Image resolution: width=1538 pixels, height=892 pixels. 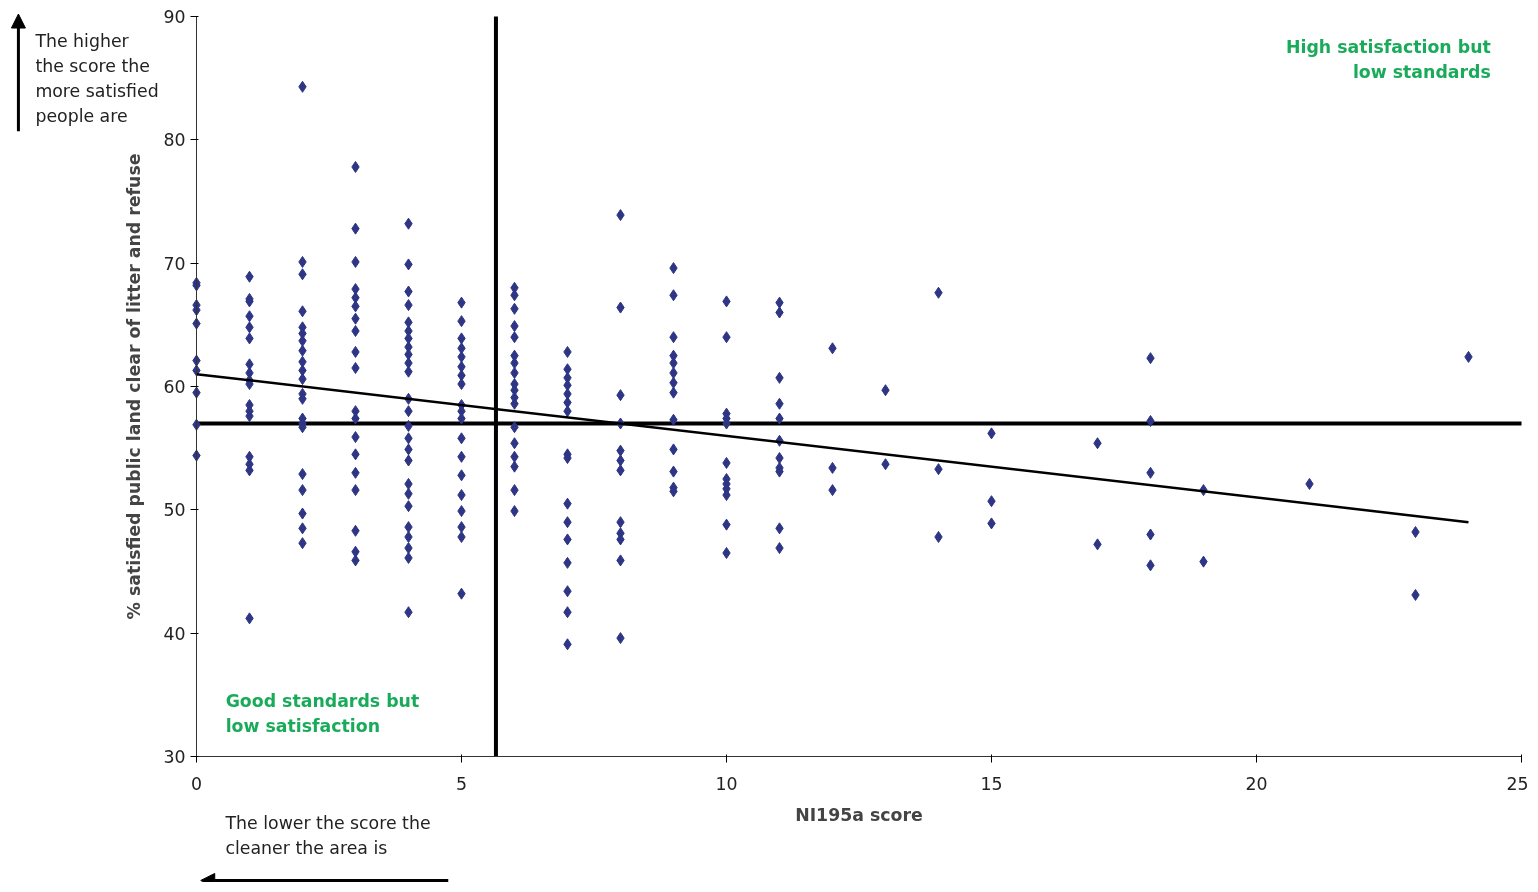 I want to click on annotation: Good standards but low satisfaction, so click(x=322, y=714).